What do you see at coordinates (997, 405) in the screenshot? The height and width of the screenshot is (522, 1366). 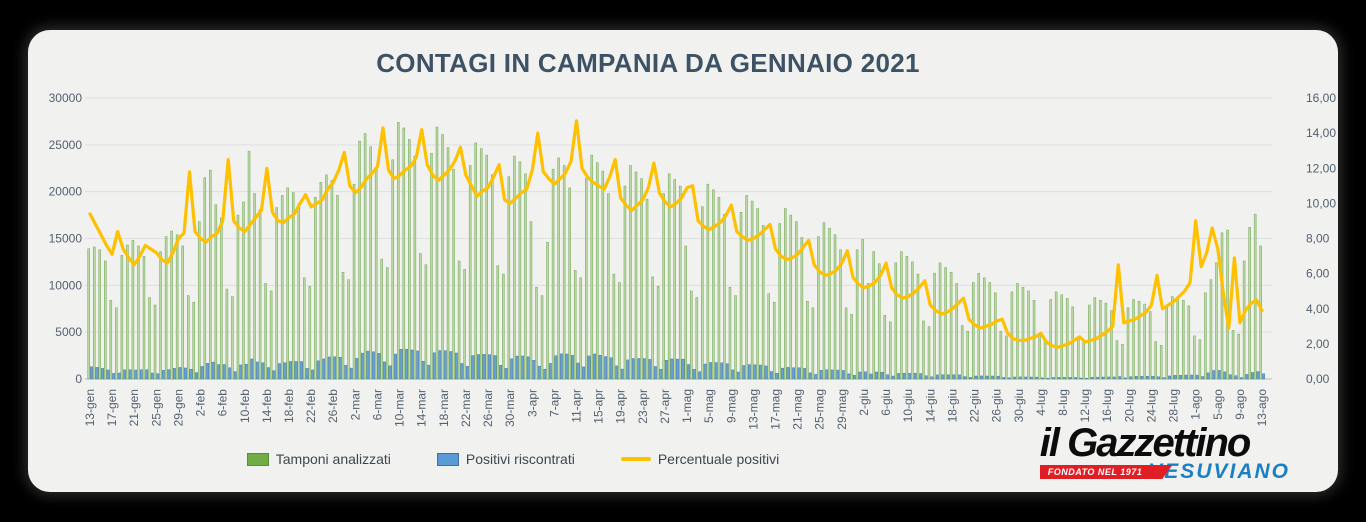 I see `svg-text: 26-giu` at bounding box center [997, 405].